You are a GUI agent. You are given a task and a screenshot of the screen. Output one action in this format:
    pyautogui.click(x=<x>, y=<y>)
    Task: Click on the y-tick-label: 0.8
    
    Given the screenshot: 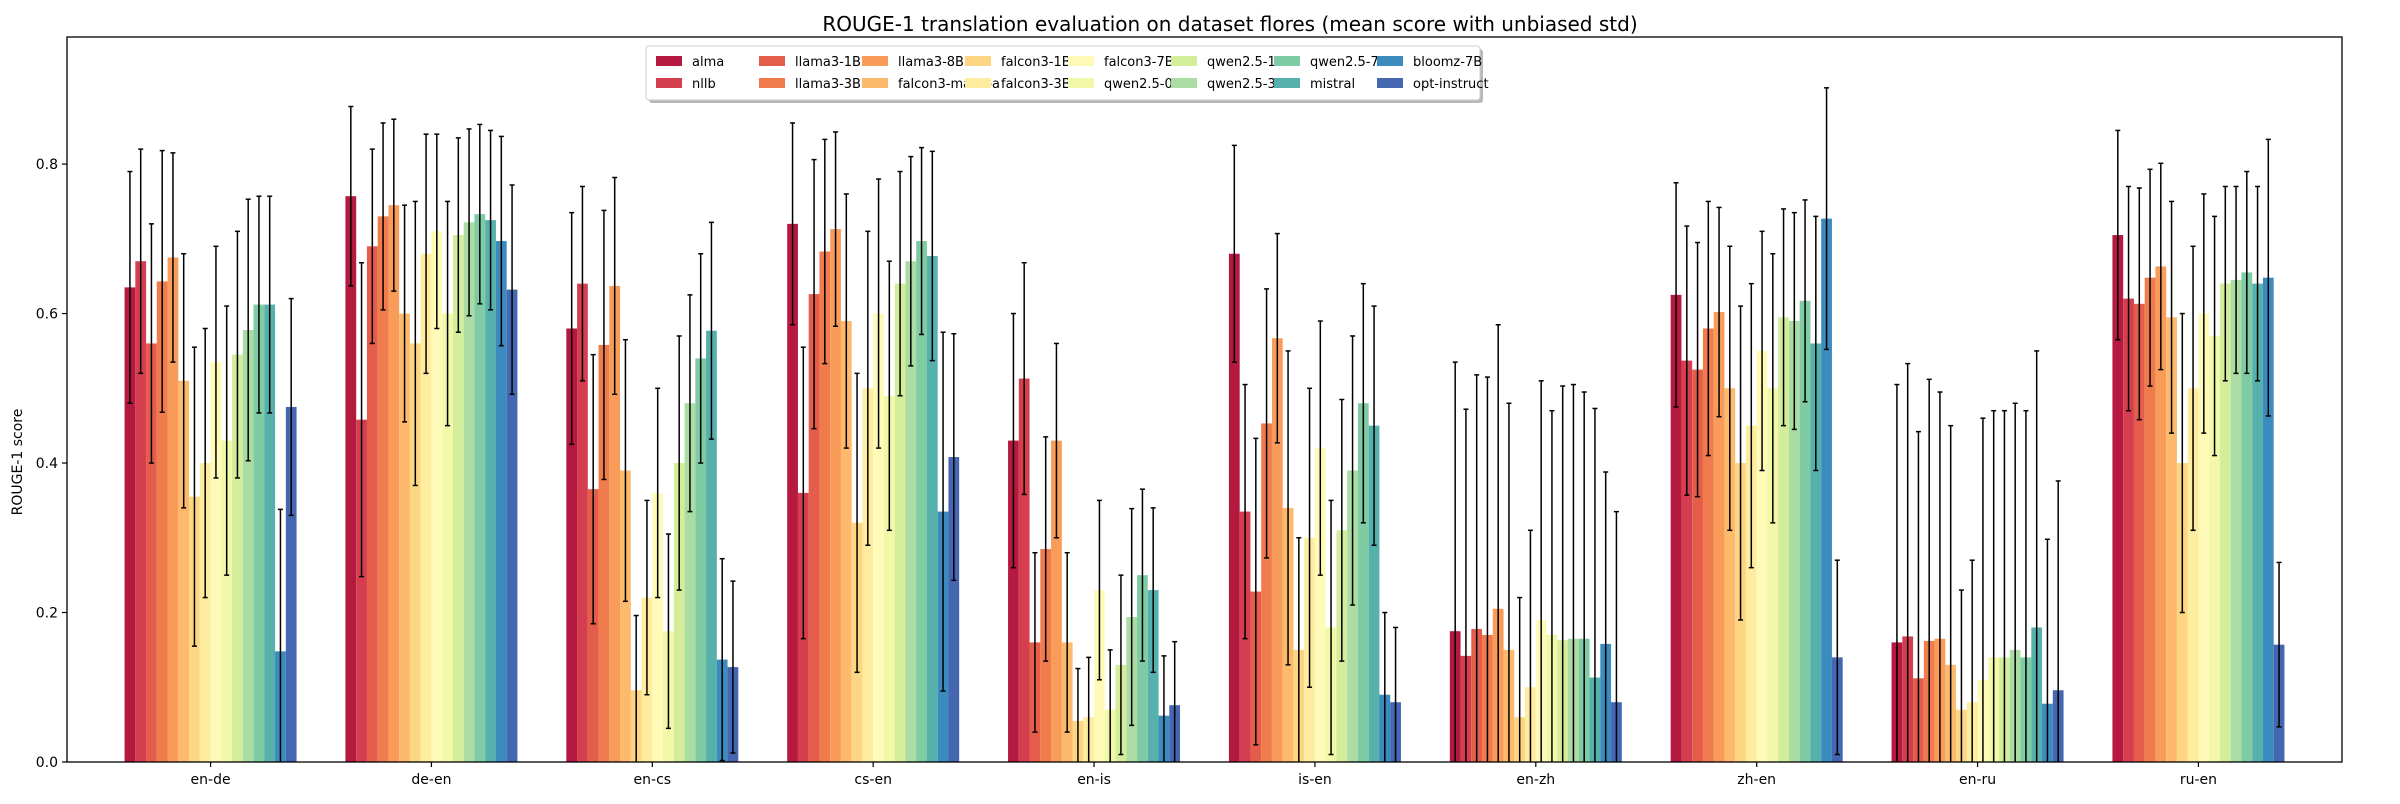 What is the action you would take?
    pyautogui.click(x=47, y=165)
    